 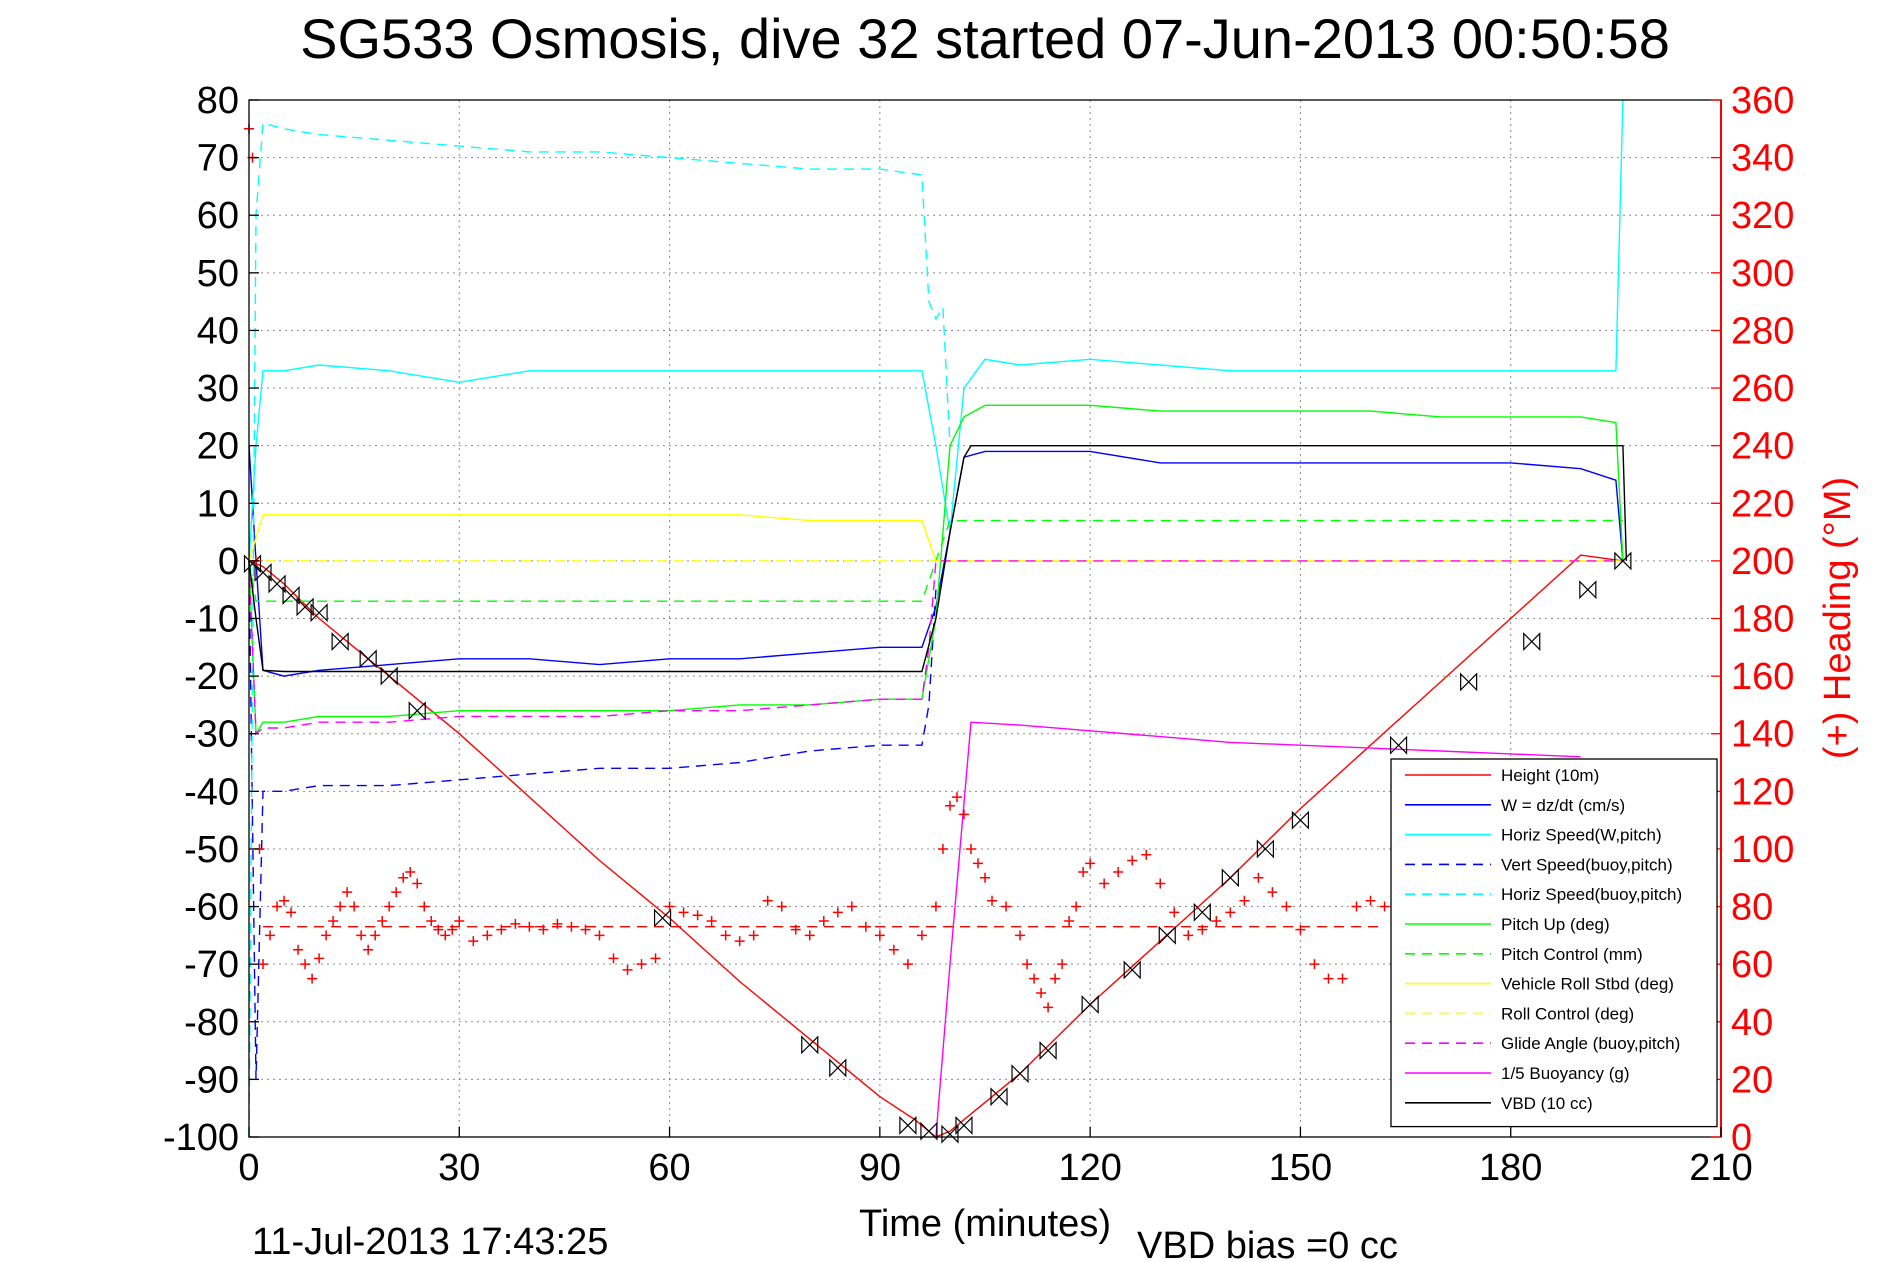 I want to click on series-vbd-10-cc, so click(x=938, y=559).